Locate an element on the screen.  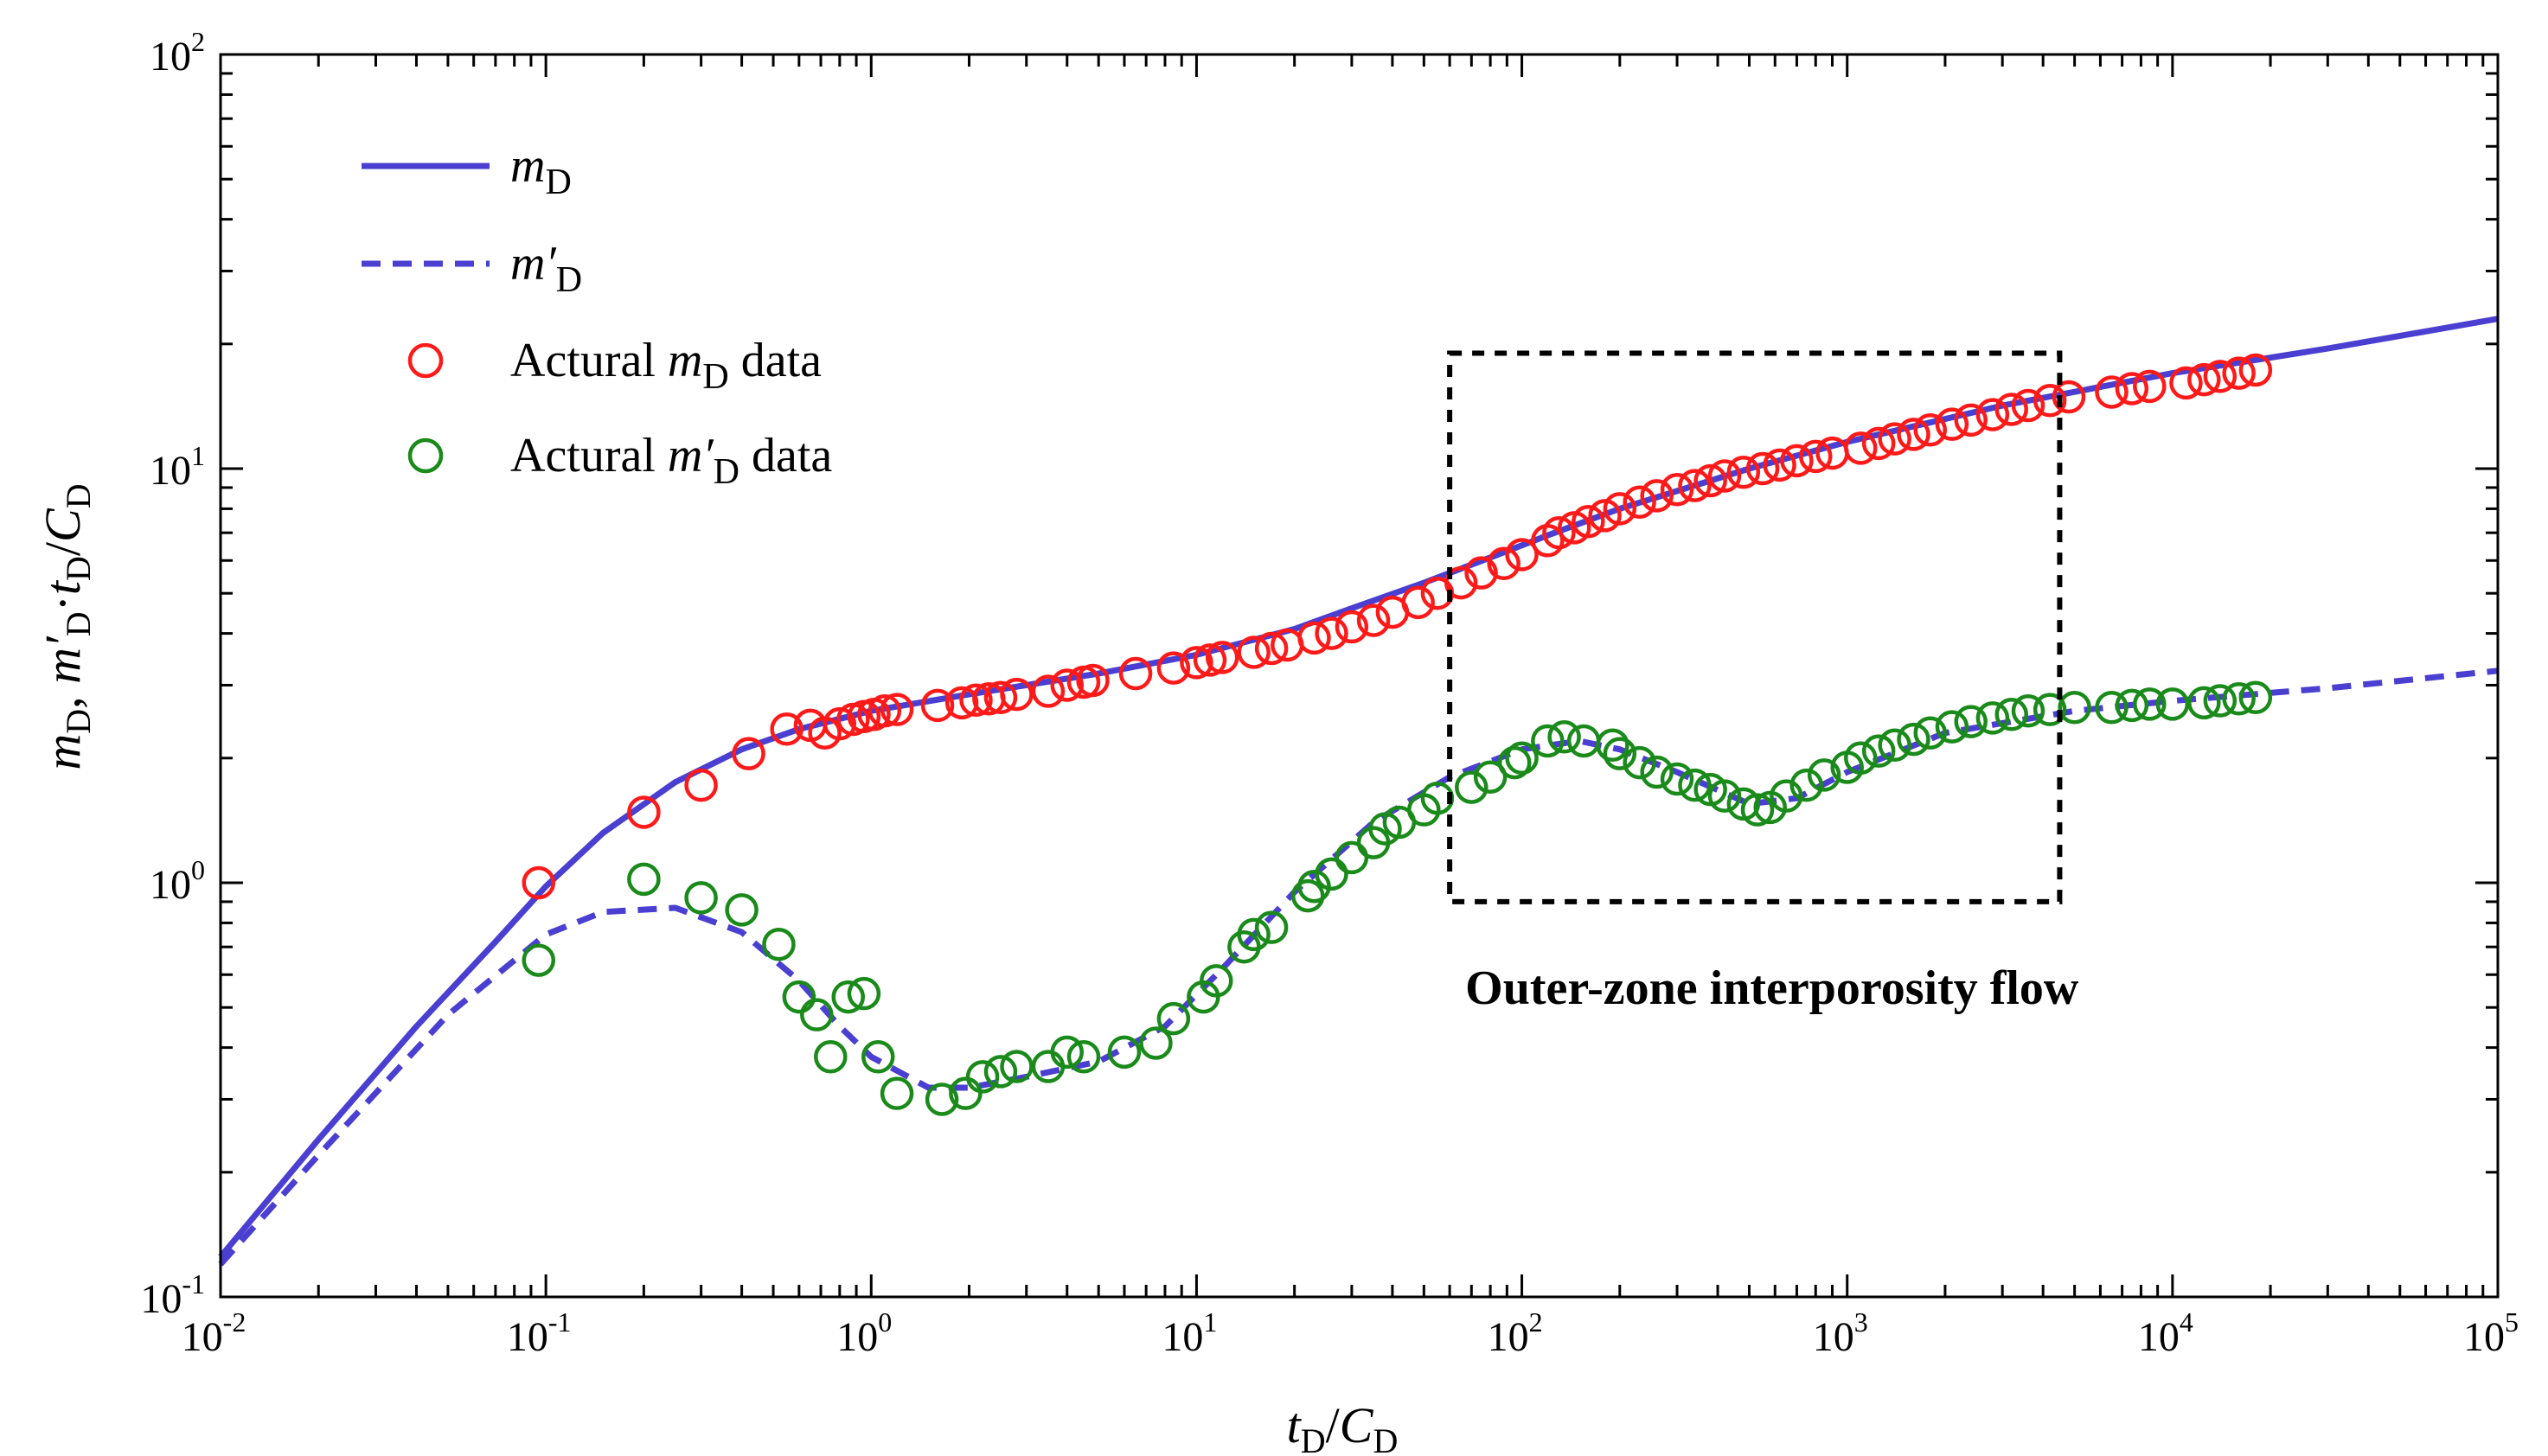
legend-label: Actural m′D data is located at coordinates (671, 461).